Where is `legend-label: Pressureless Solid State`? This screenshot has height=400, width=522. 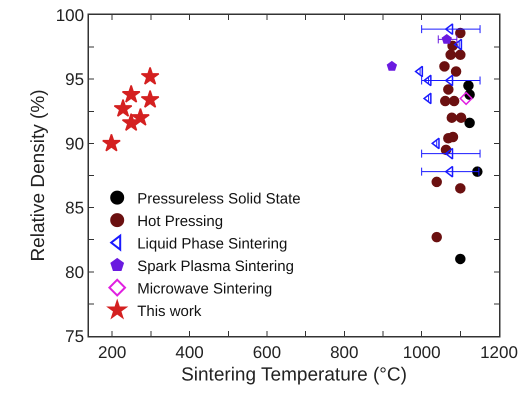
legend-label: Pressureless Solid State is located at coordinates (219, 199).